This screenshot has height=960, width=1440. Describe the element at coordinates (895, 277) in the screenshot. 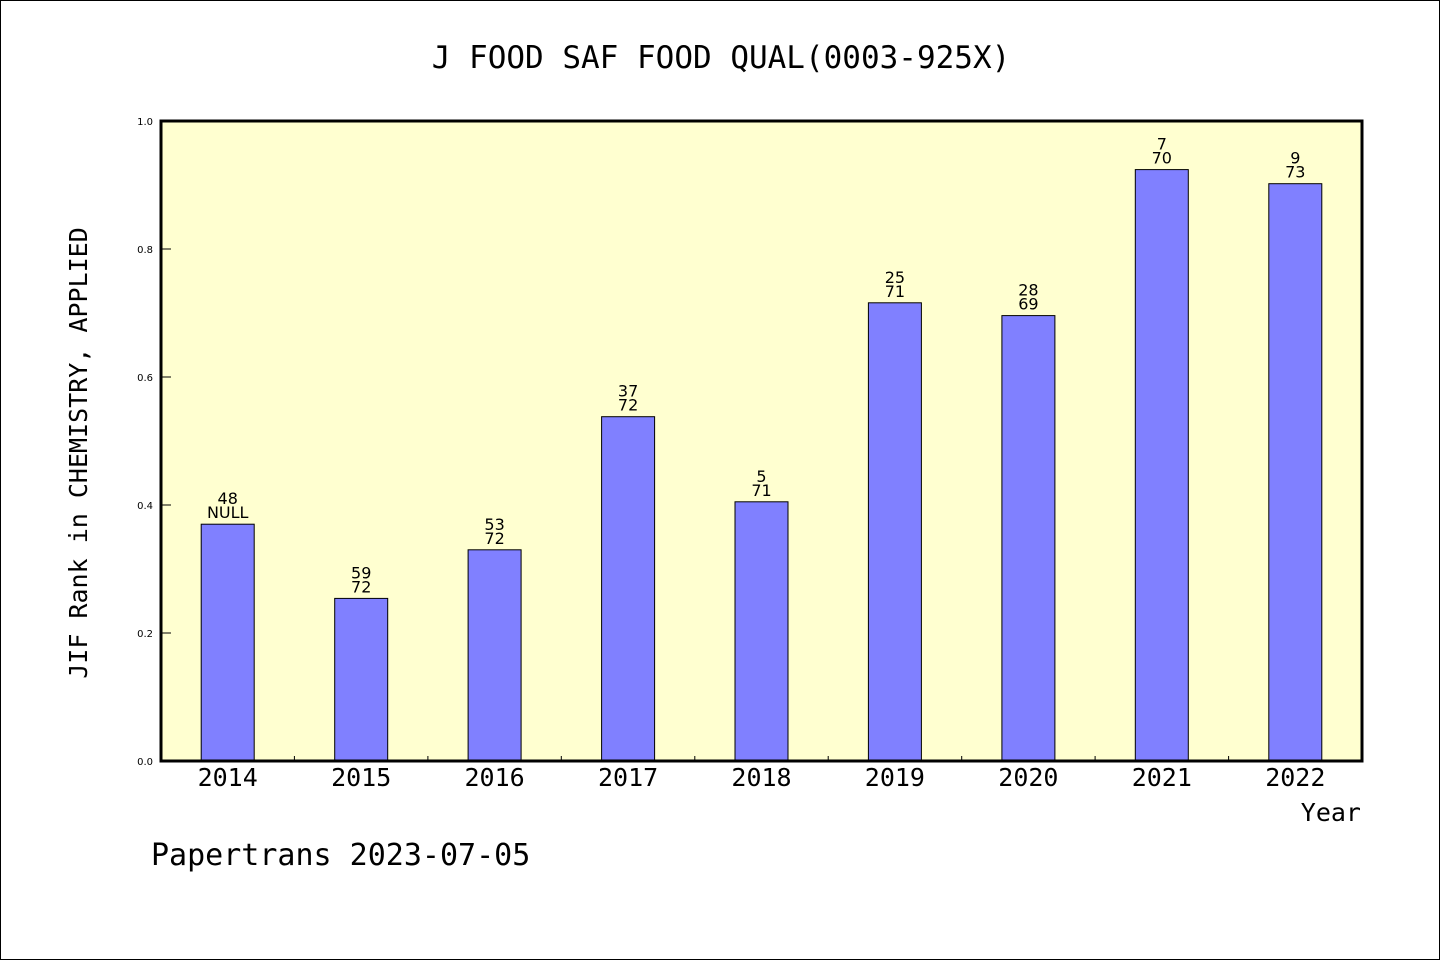

I see `bar-label-top-2019: 25` at that location.